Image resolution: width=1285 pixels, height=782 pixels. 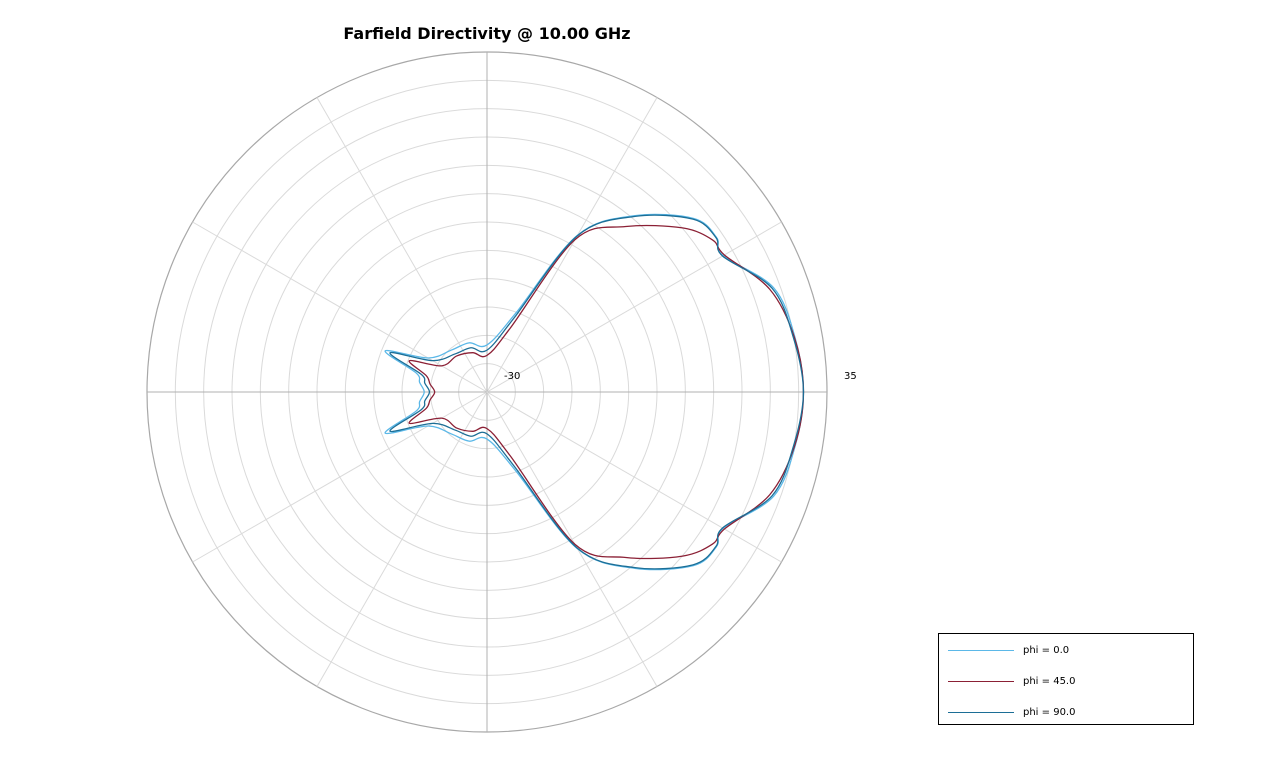 I want to click on legend: phi = 0.0 phi = 45.0 phi = 90.0, so click(x=1066, y=679).